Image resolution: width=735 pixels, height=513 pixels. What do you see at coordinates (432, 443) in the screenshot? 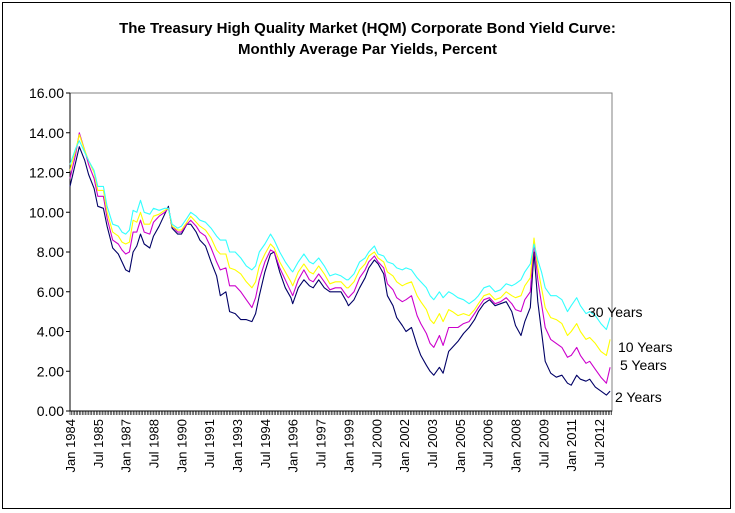
I see `x-tick-label: Jul 2003` at bounding box center [432, 443].